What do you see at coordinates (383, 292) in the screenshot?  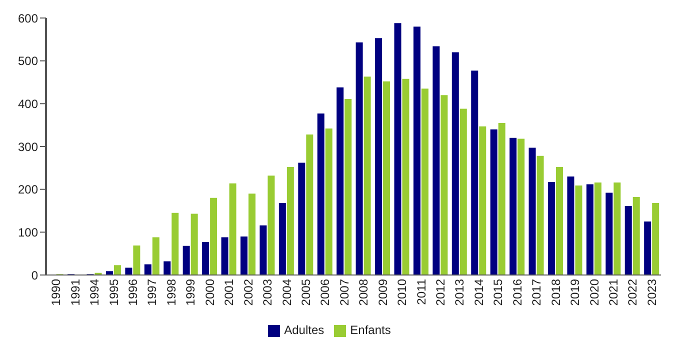 I see `x-tick-label: 2009` at bounding box center [383, 292].